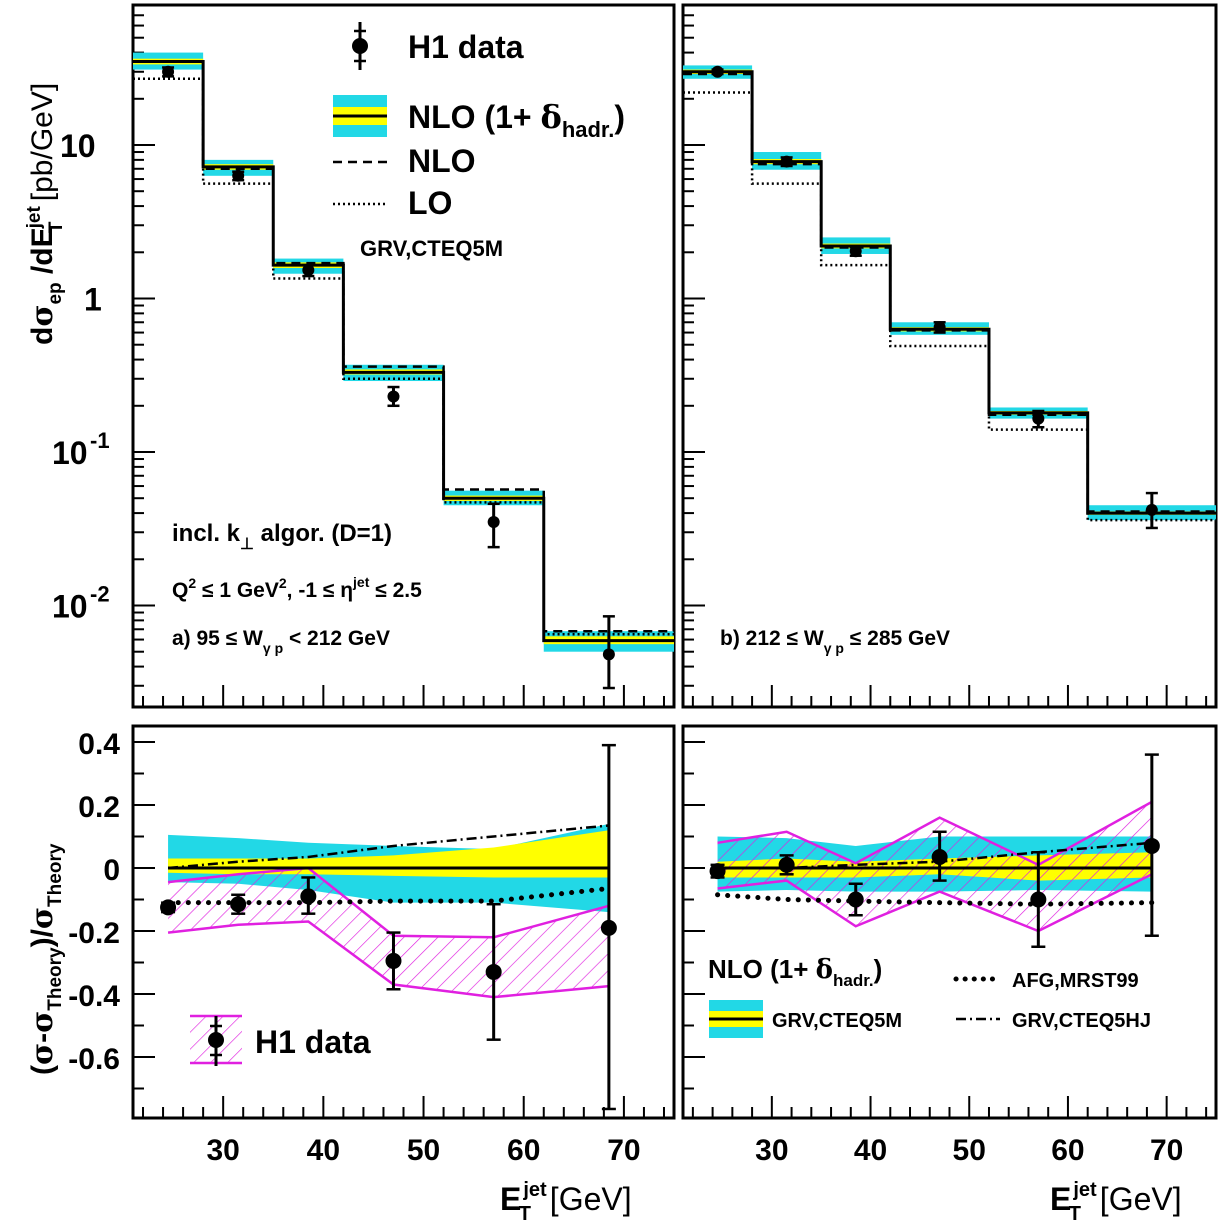  Describe the element at coordinates (516, 120) in the screenshot. I see `legend-nlo-hadr-label: NLO (1+ δhadr.)` at that location.